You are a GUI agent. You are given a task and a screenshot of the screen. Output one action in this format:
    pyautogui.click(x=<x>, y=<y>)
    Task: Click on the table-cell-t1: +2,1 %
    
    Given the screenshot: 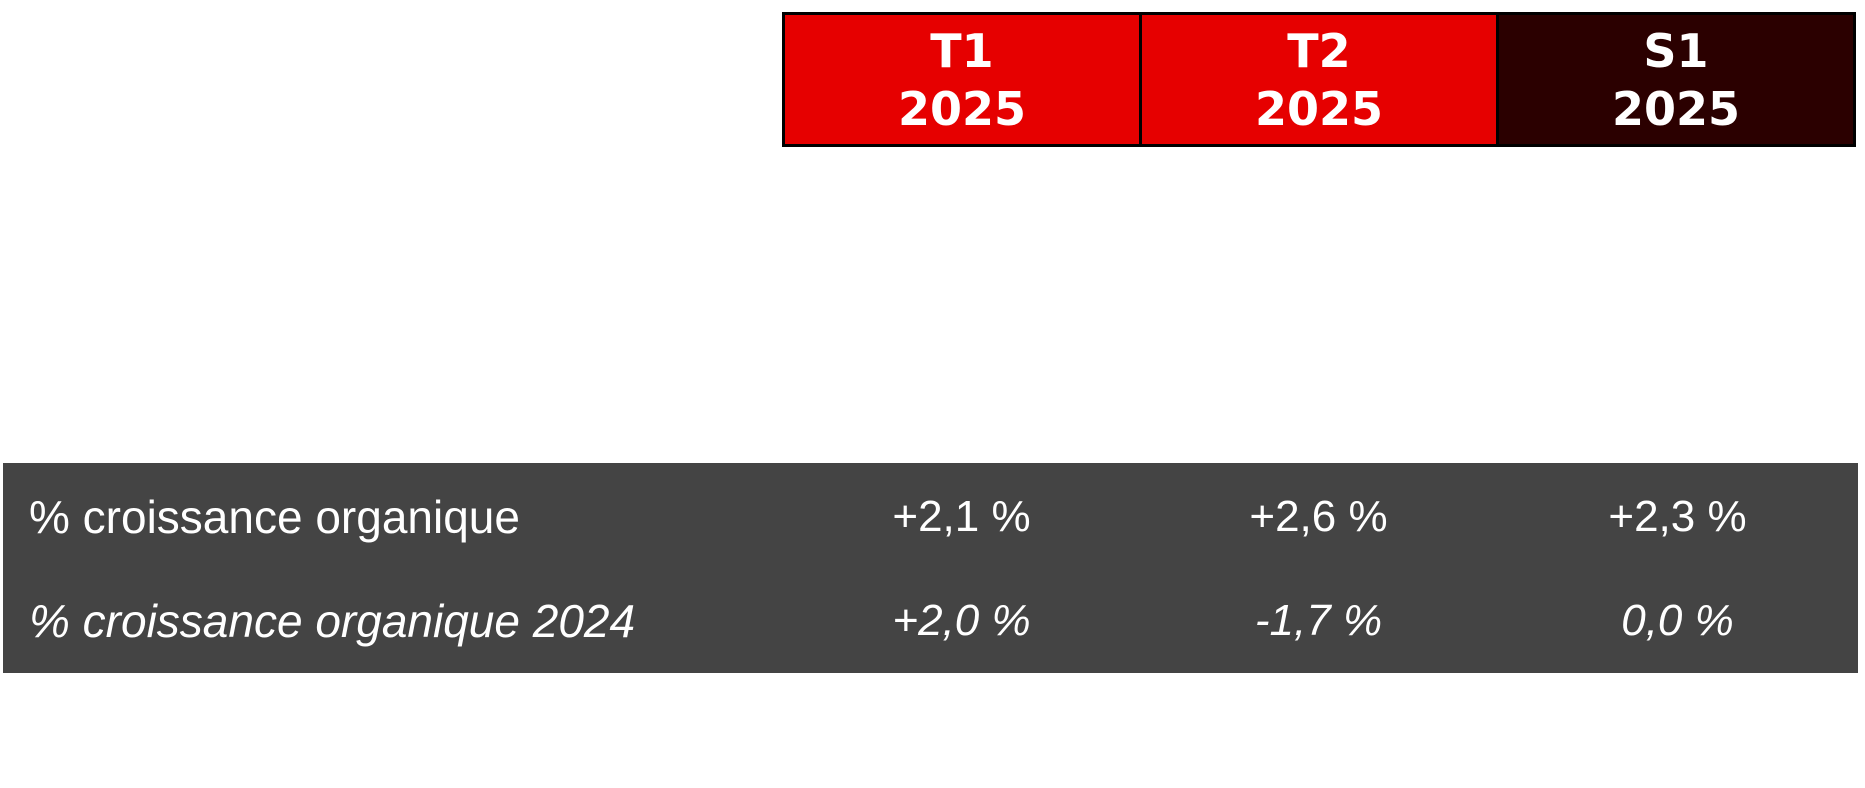 What is the action you would take?
    pyautogui.click(x=961, y=516)
    